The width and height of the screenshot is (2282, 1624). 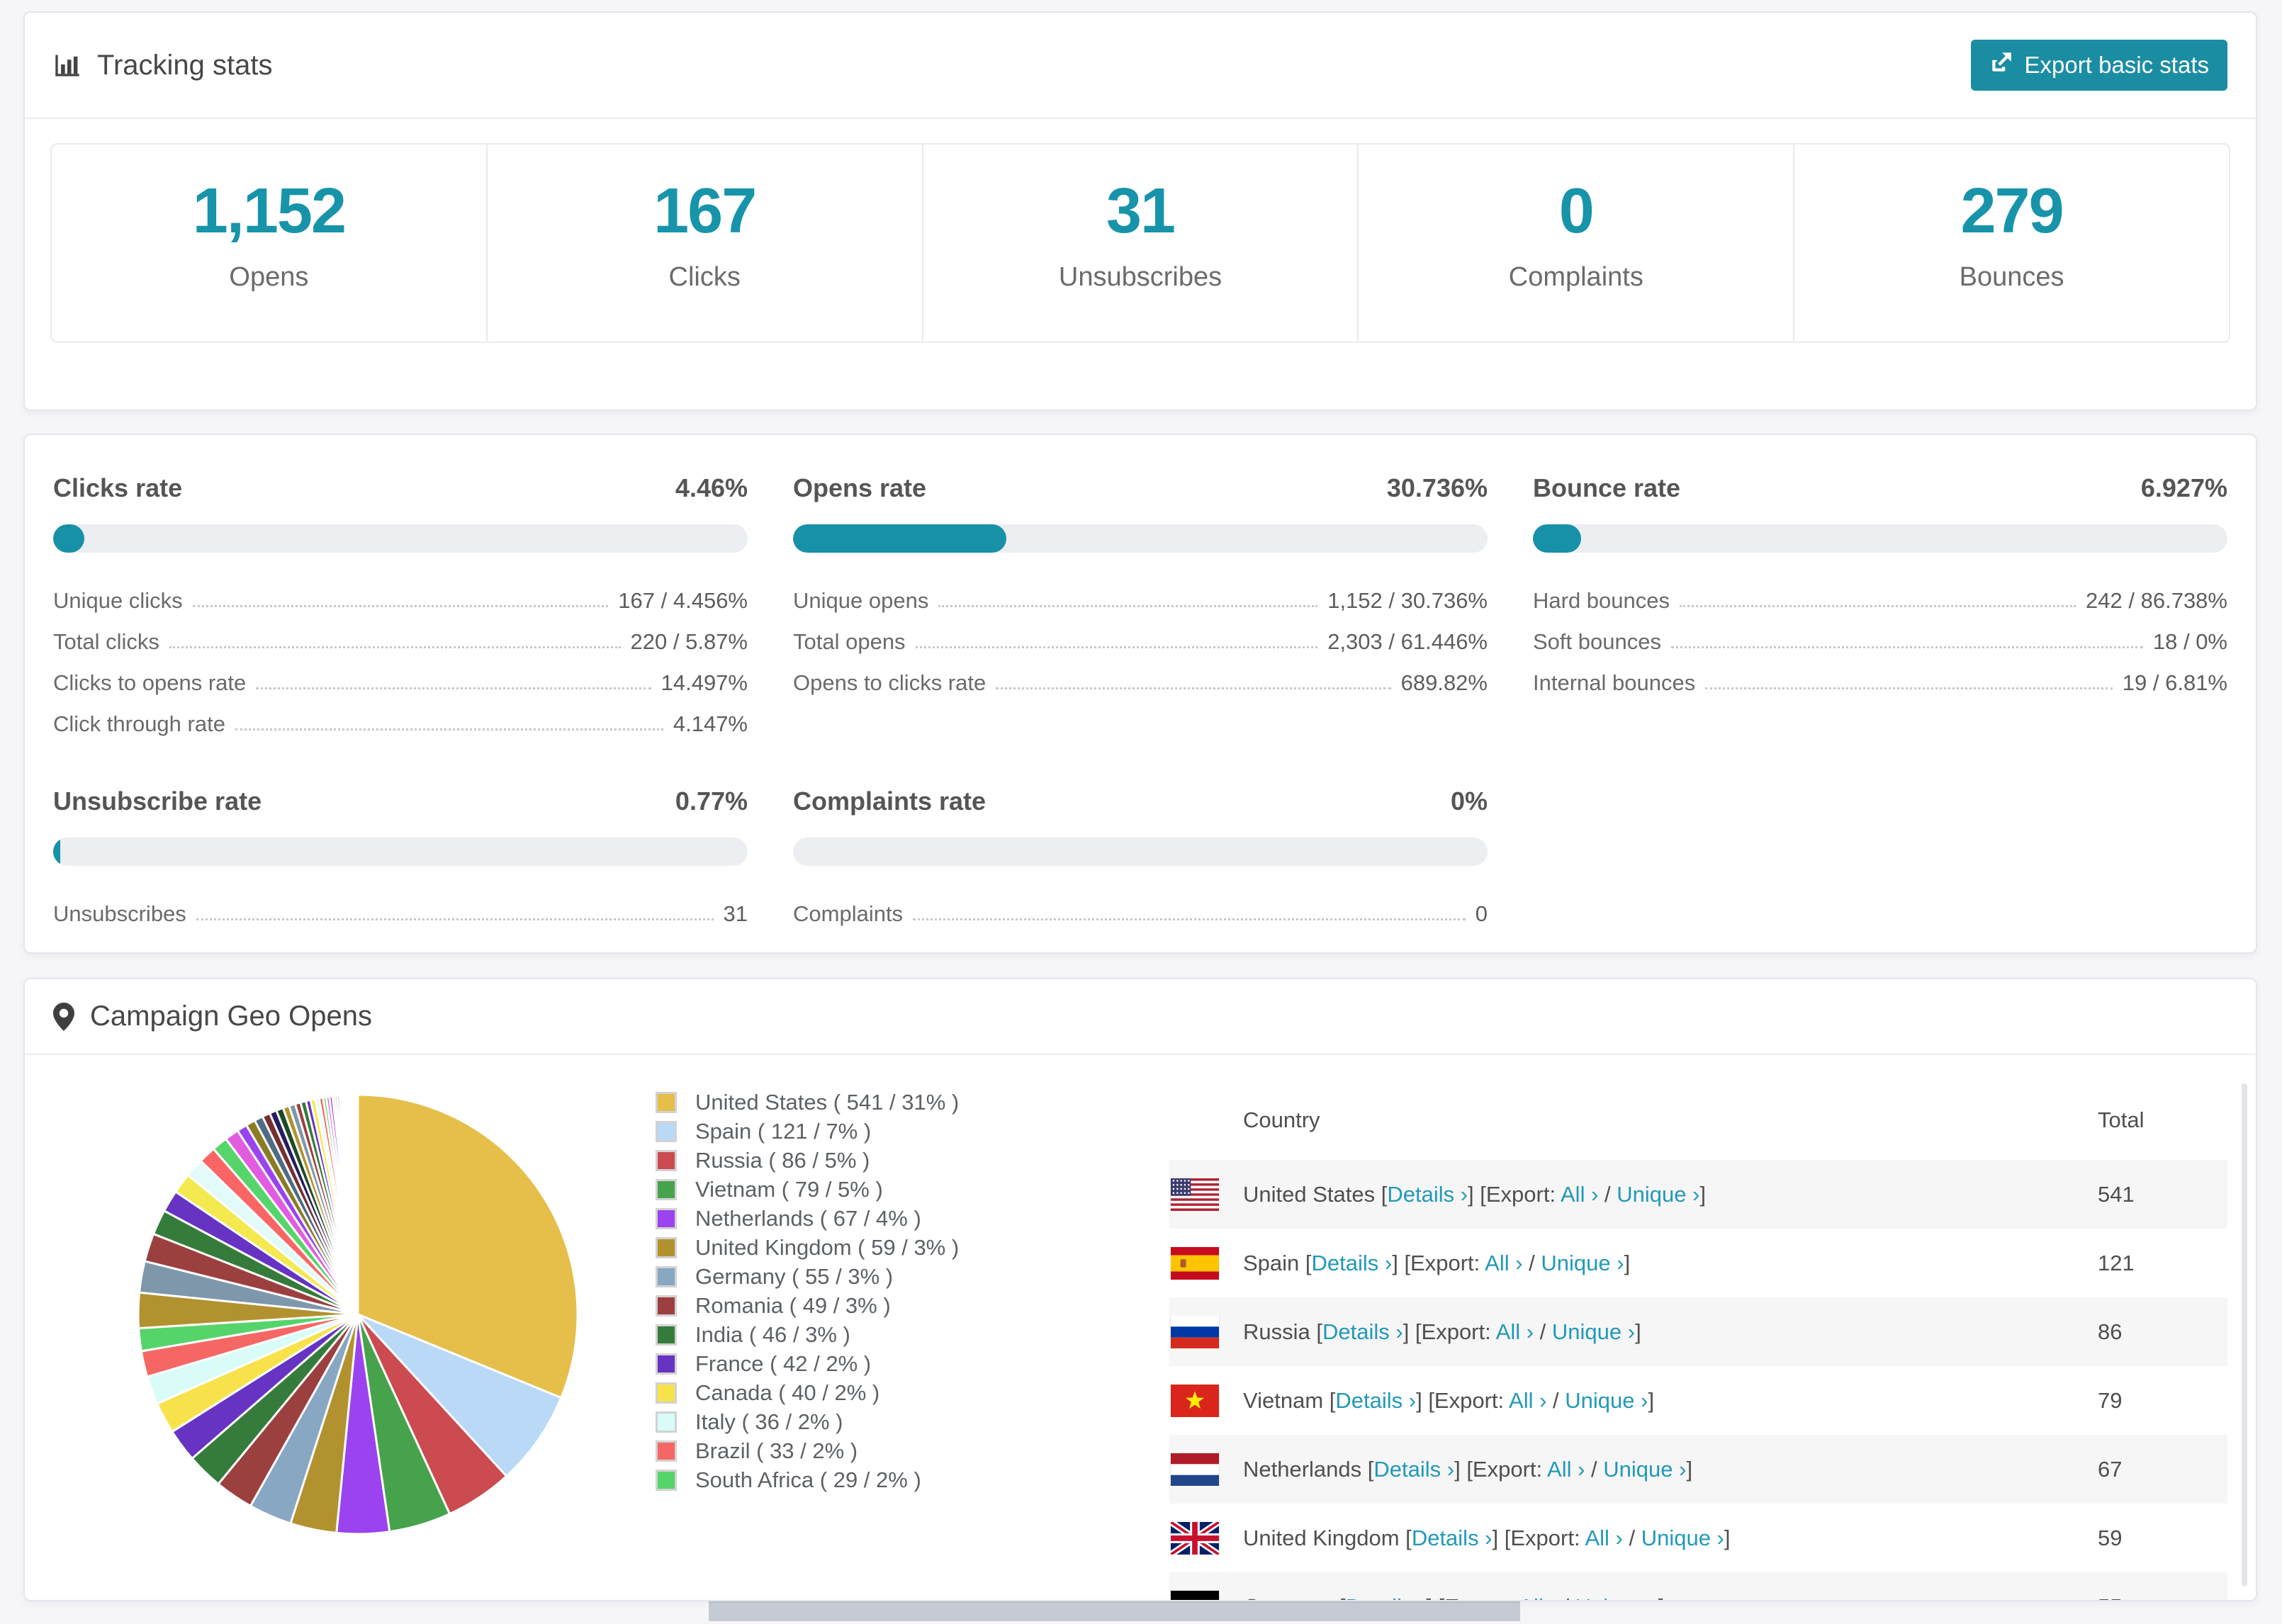 I want to click on legend-label: South Africa ( 29 / 2% ), so click(x=808, y=1480).